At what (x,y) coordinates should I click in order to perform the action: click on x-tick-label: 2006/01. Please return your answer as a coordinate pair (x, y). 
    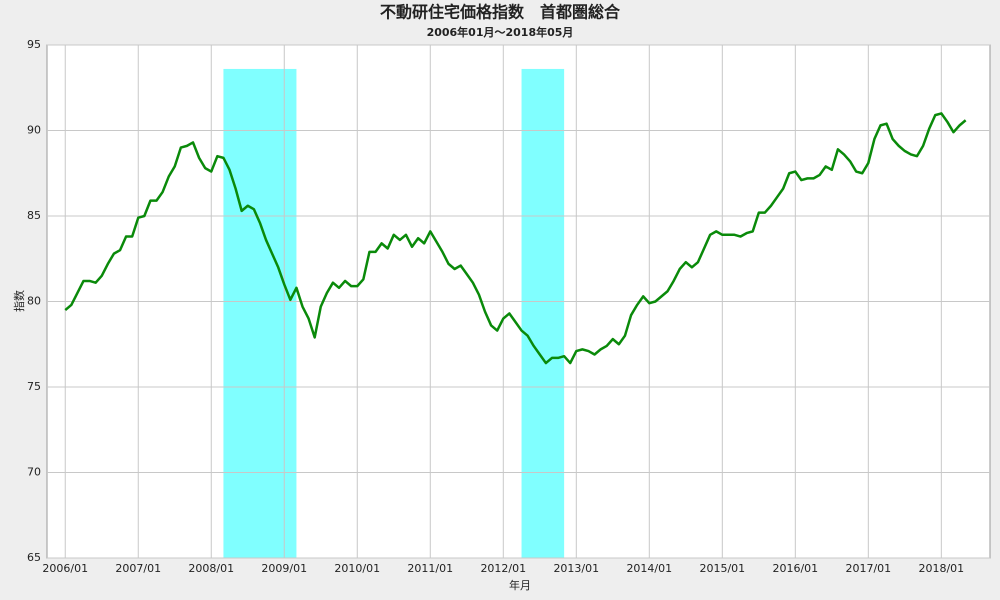
    Looking at the image, I should click on (65, 568).